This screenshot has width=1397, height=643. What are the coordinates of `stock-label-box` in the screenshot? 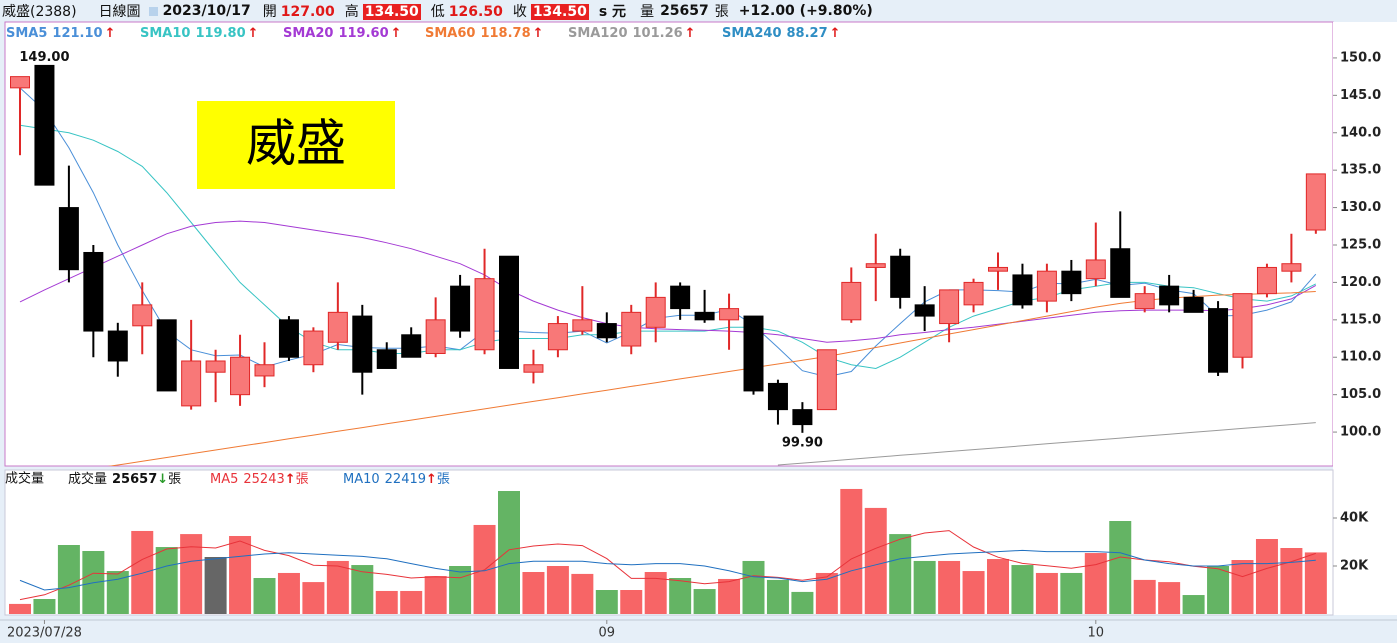 It's located at (296, 145).